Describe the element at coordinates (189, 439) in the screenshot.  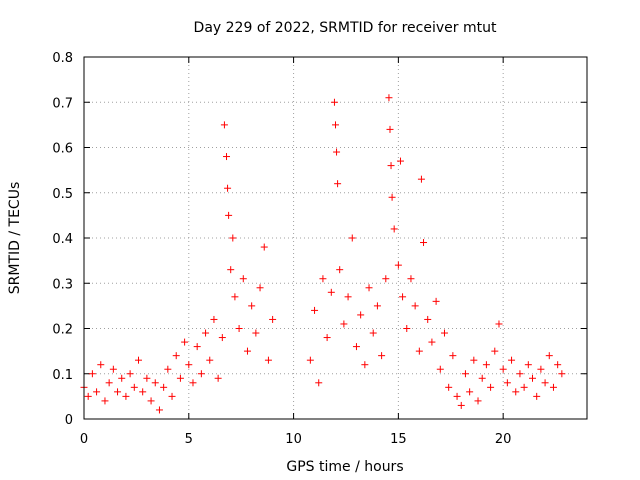
I see `x-tick-label: 5` at that location.